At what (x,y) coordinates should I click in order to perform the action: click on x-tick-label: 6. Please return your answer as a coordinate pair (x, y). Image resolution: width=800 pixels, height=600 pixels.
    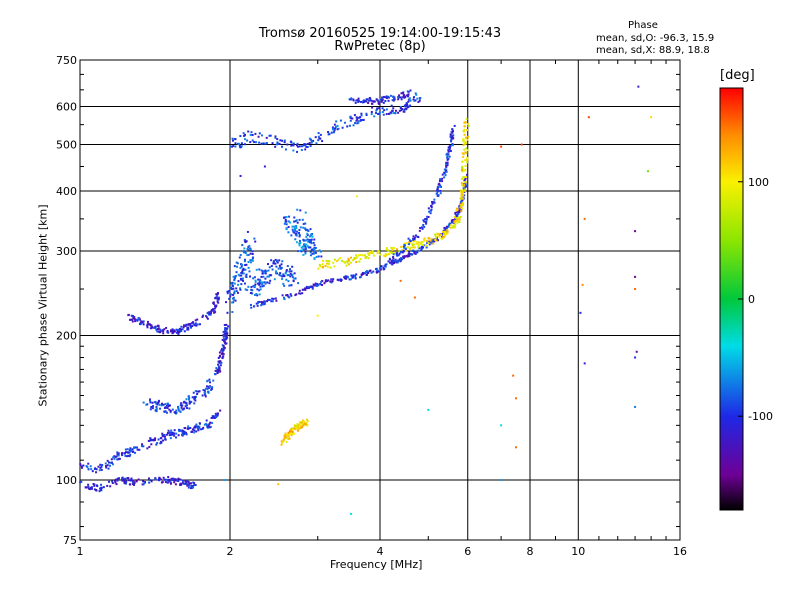
    Looking at the image, I should click on (467, 551).